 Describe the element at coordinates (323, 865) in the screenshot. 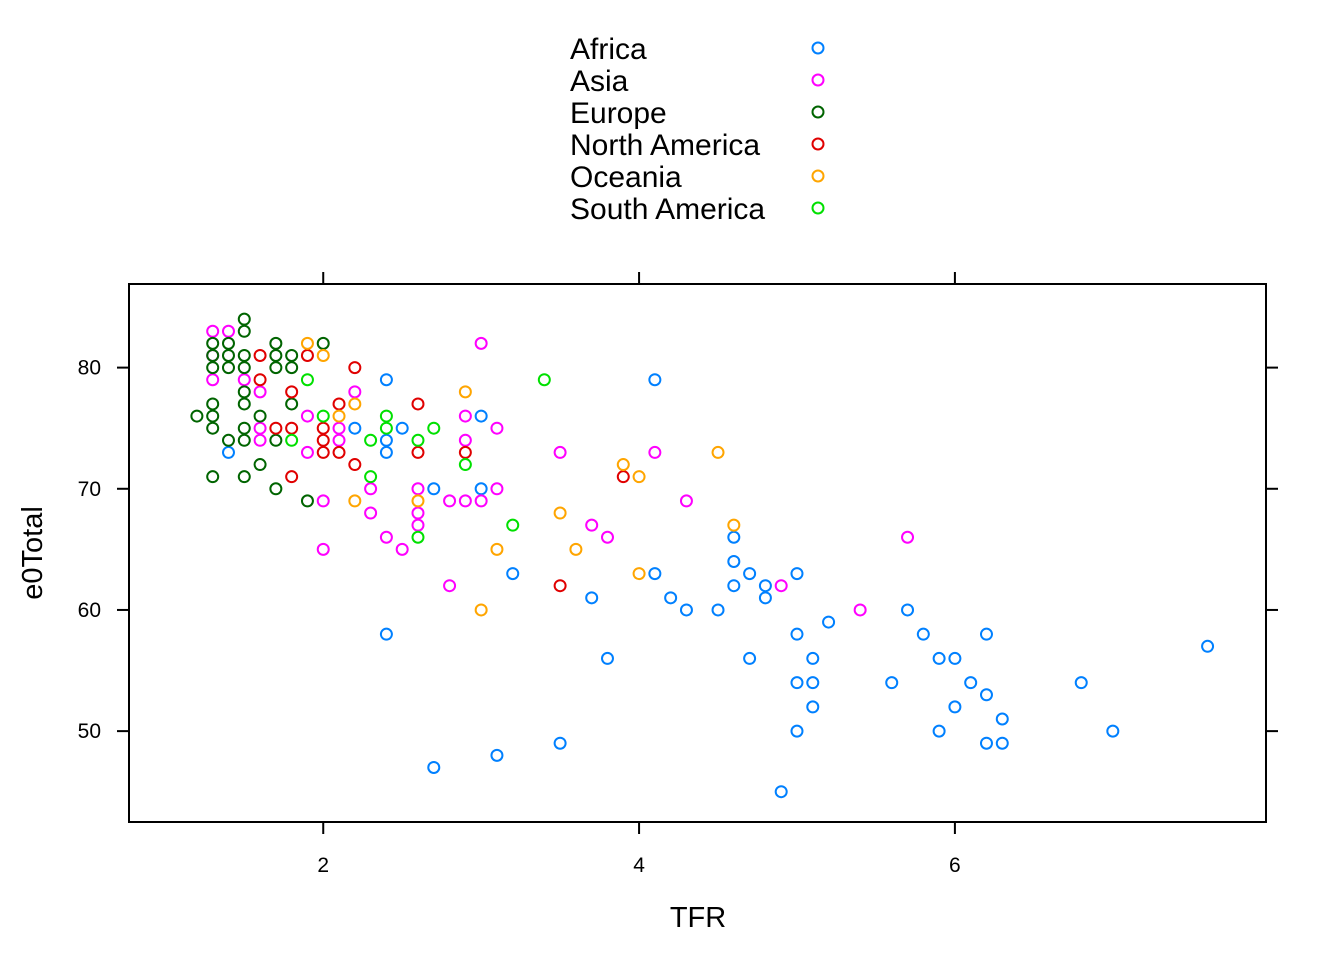

I see `x-tick-label: 2` at that location.